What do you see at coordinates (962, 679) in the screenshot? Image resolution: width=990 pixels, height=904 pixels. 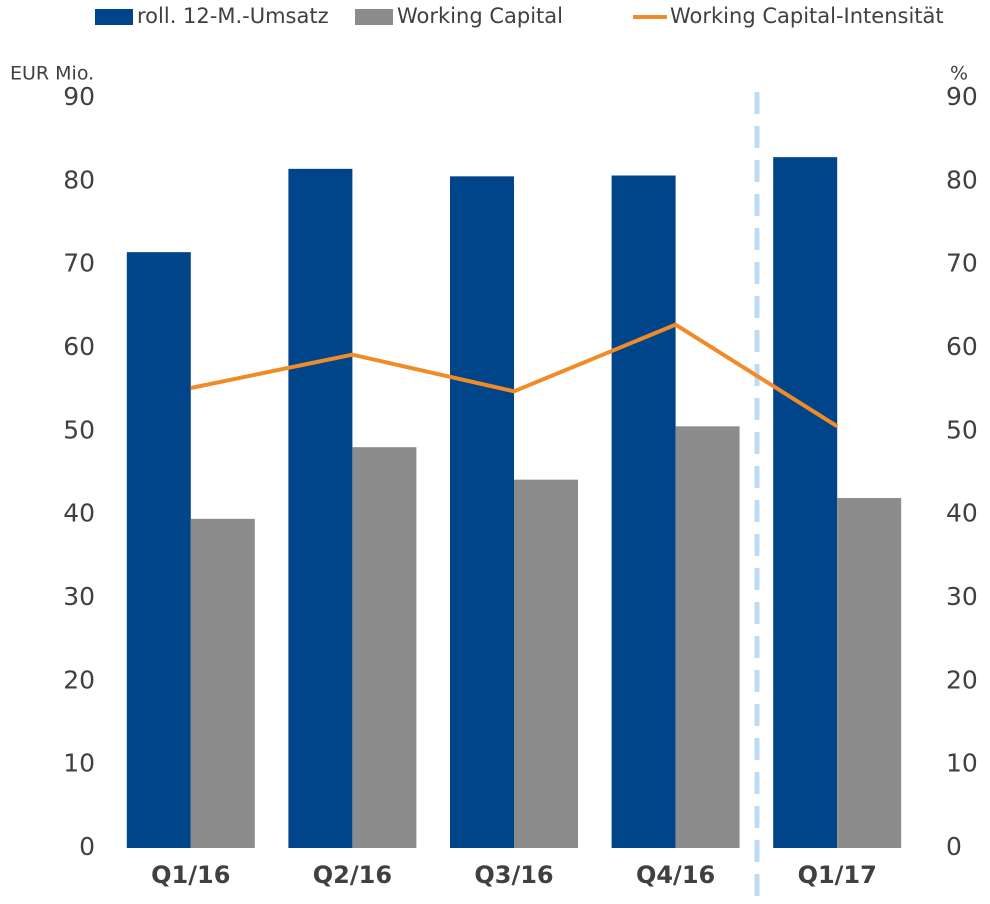 I see `y2-tick-label: 20` at bounding box center [962, 679].